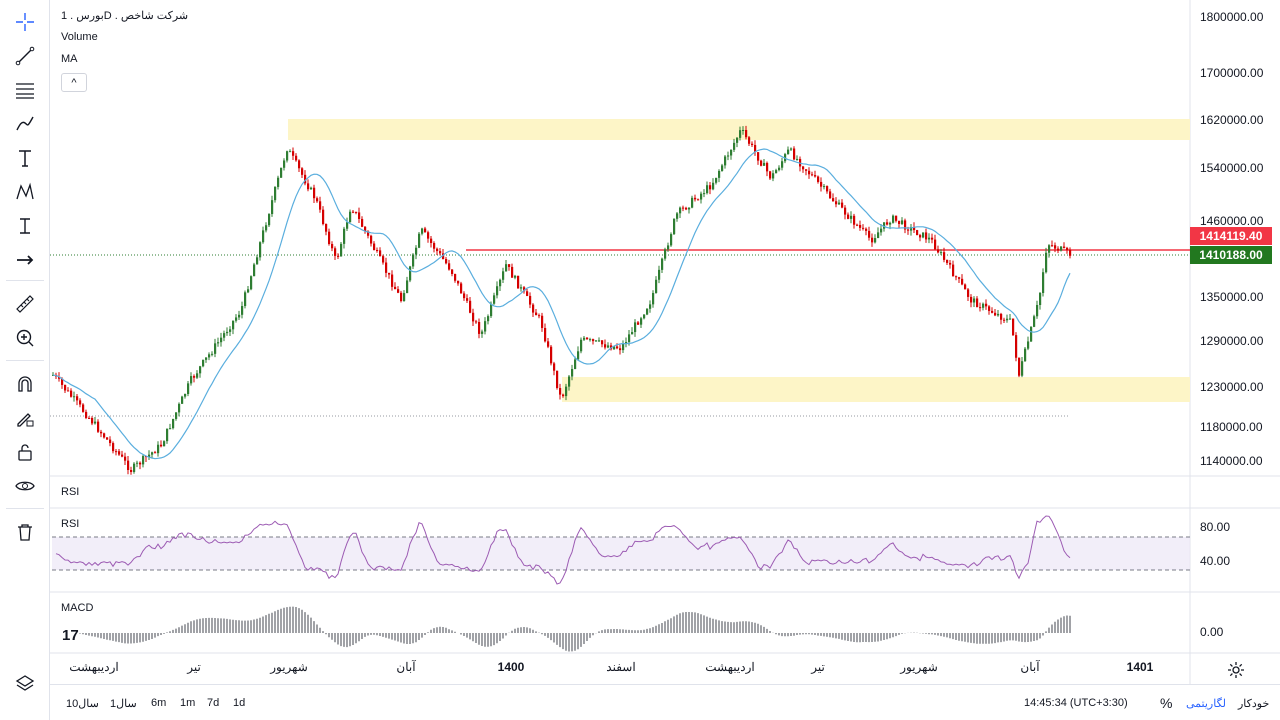 The height and width of the screenshot is (720, 1280). I want to click on time-tick: اردیبهشت, so click(729, 667).